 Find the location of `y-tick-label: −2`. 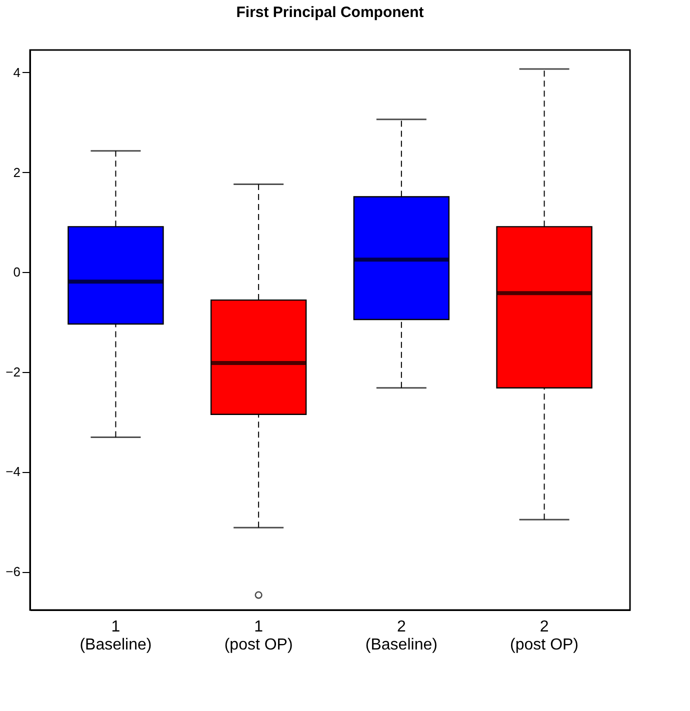

y-tick-label: −2 is located at coordinates (13, 372).